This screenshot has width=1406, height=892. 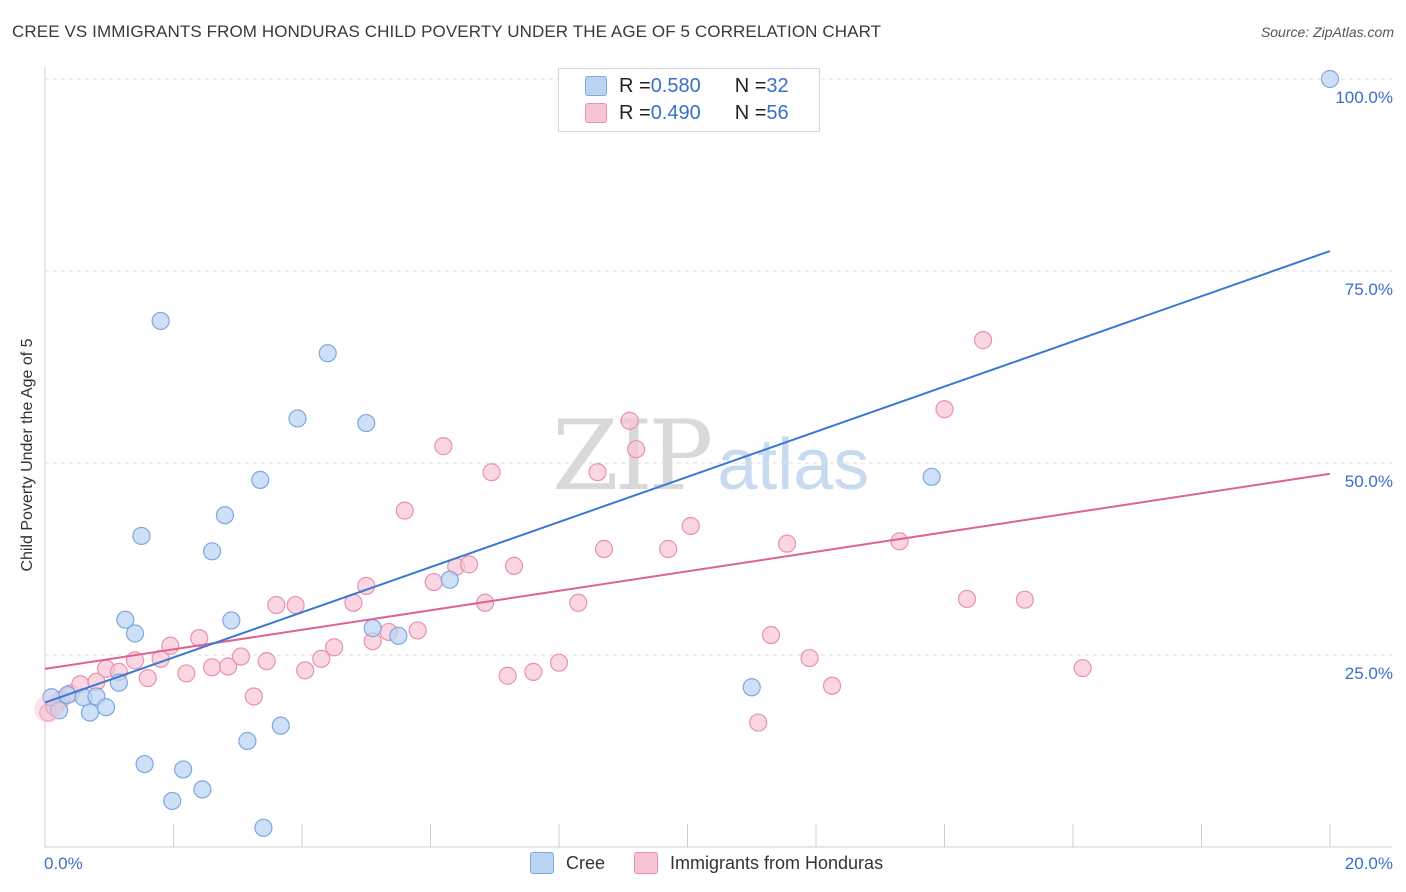 I want to click on legend-r-value: 0.490, so click(x=675, y=112).